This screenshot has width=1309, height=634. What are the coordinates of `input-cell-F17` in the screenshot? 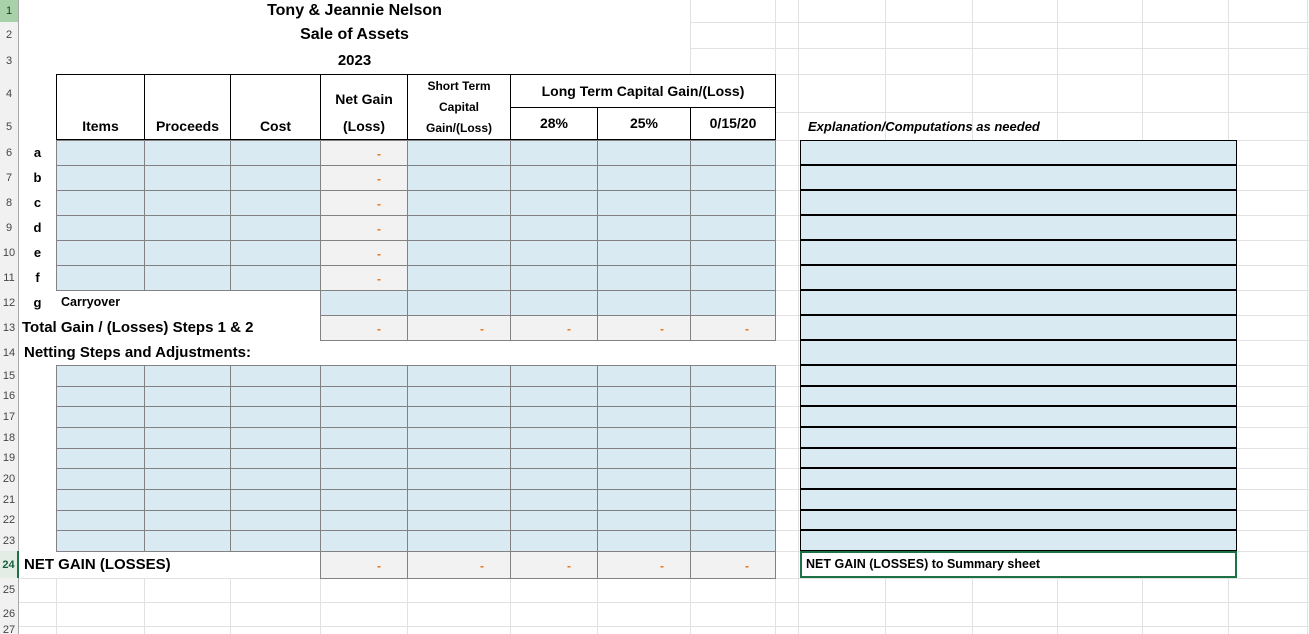 It's located at (459, 417).